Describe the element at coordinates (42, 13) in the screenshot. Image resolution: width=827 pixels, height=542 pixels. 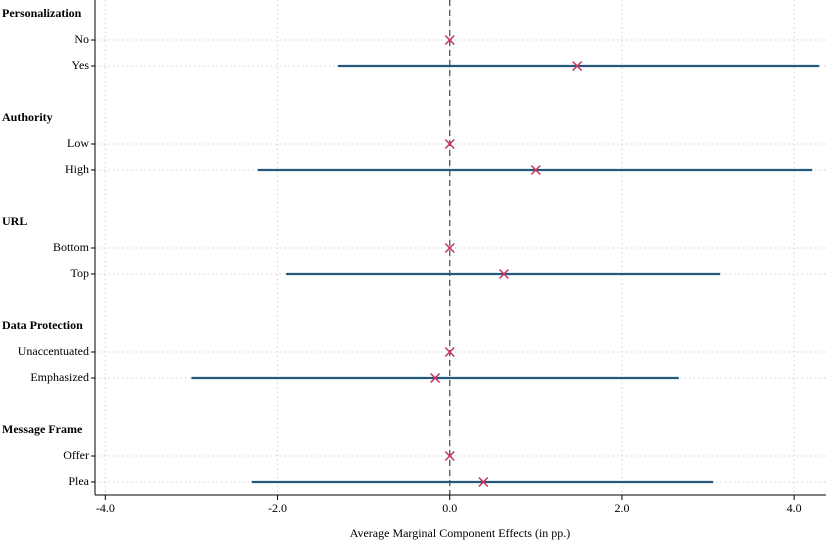
I see `group-header: Personalization` at that location.